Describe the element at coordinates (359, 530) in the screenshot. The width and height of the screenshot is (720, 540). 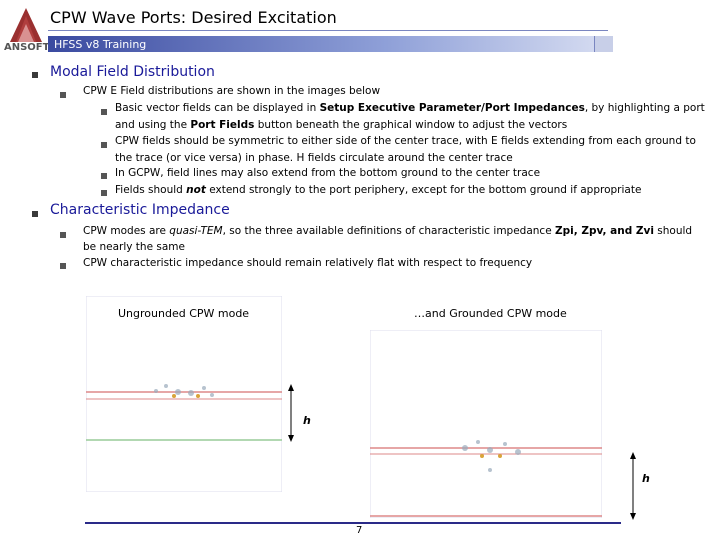
I see `page-number: 7` at that location.